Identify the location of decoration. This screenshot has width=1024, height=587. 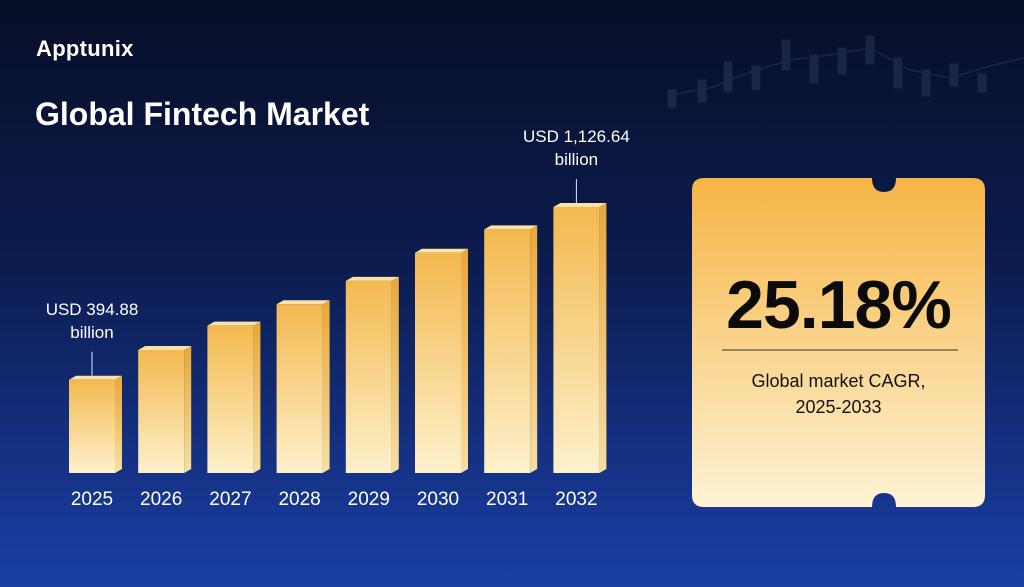
(845, 72).